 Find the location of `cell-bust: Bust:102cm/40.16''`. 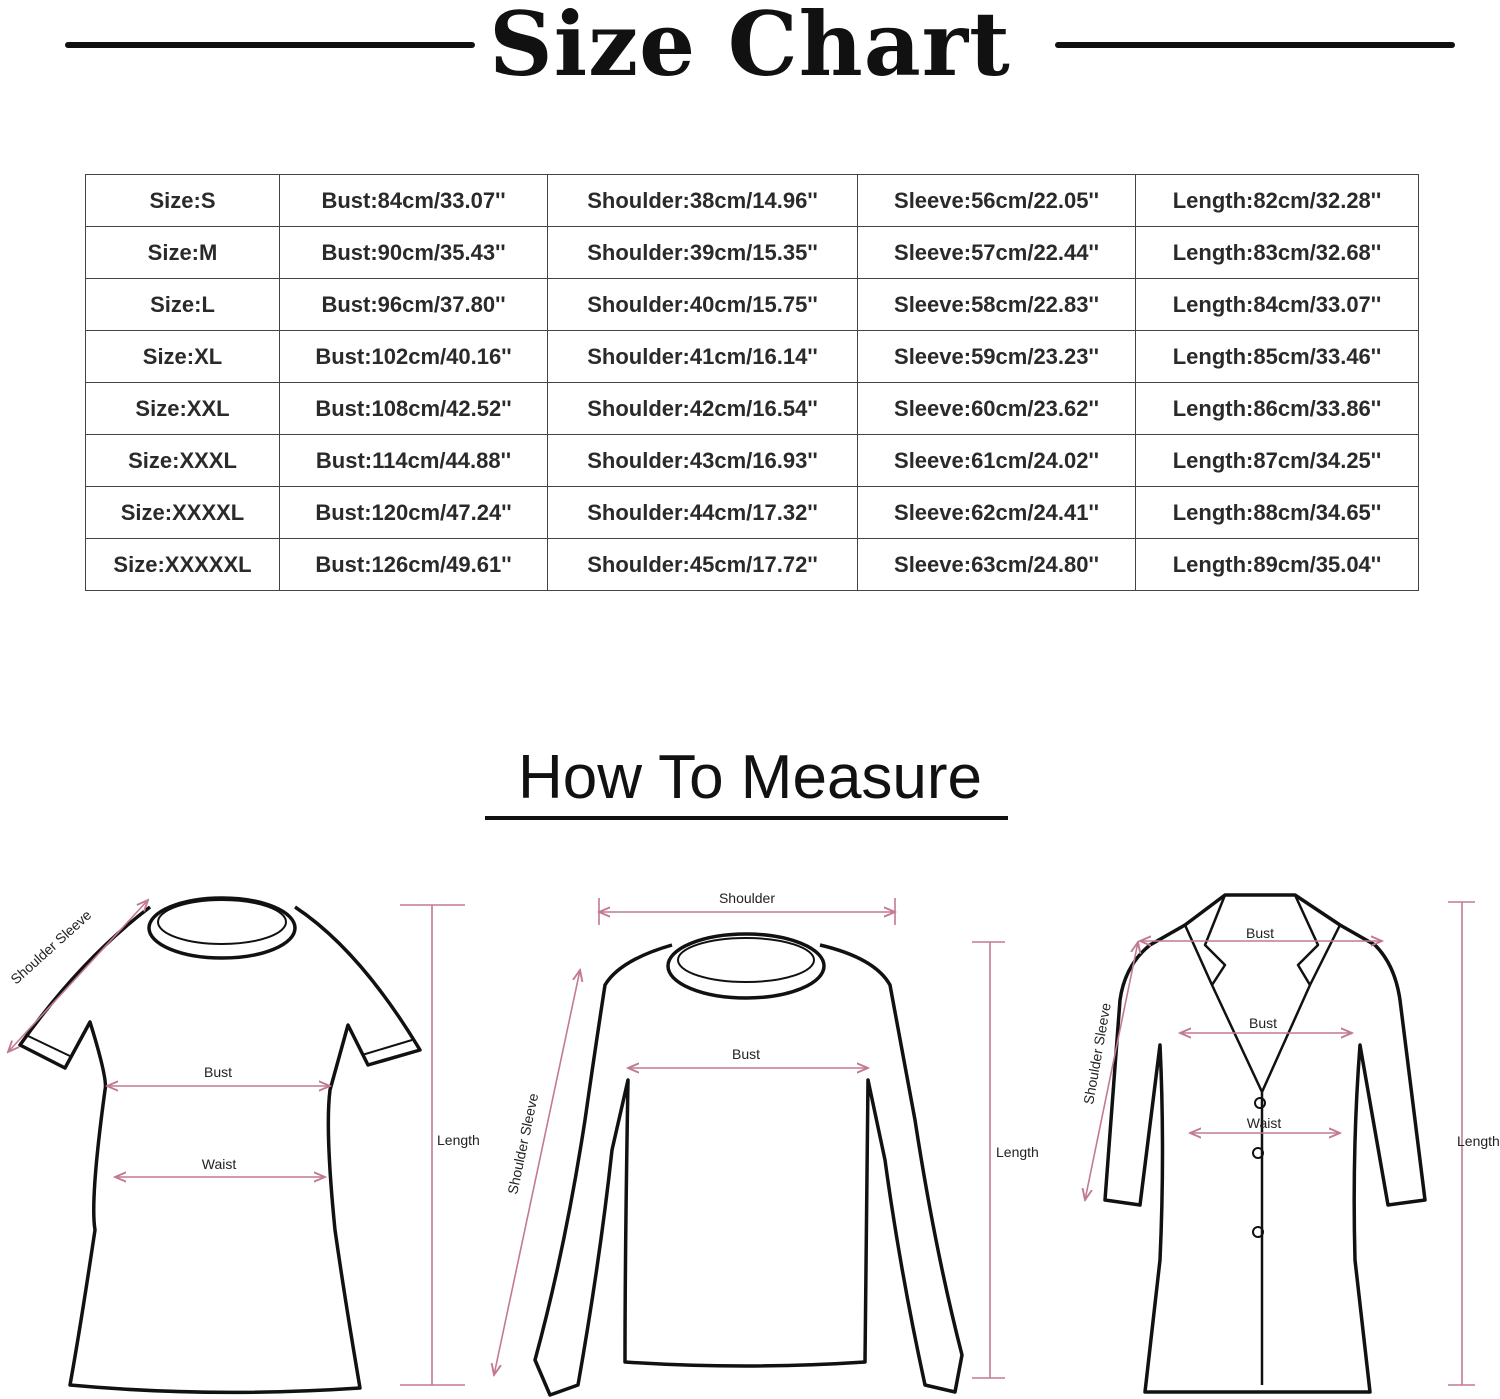

cell-bust: Bust:102cm/40.16'' is located at coordinates (413, 356).